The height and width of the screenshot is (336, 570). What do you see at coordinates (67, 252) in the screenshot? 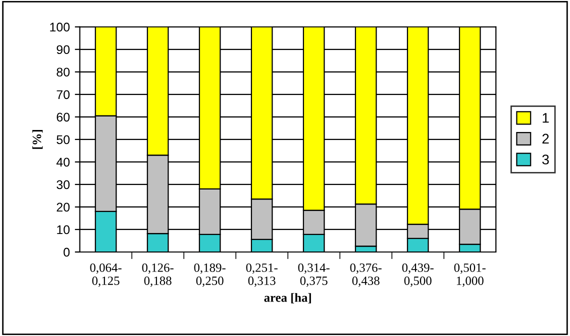
I see `y-tick-label: 0` at bounding box center [67, 252].